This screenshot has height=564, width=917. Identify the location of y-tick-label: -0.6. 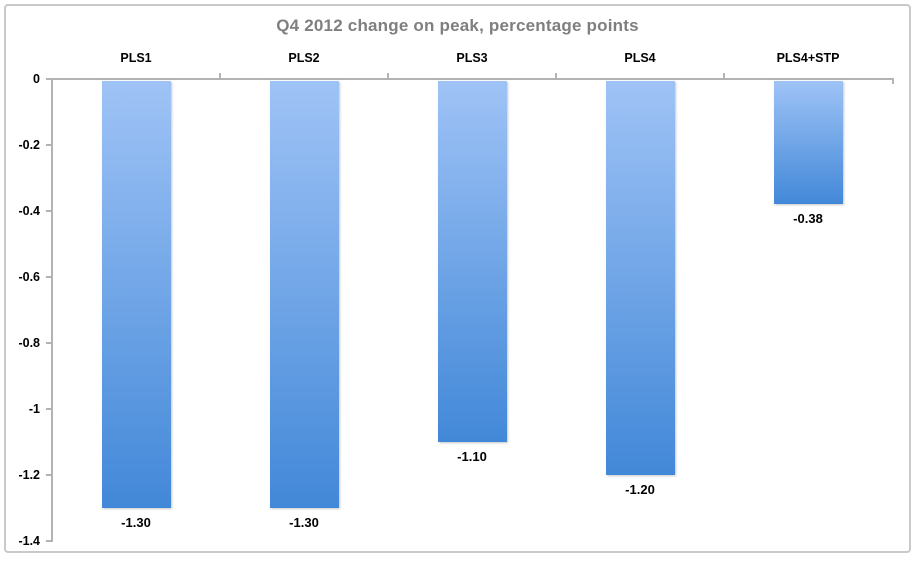
(29, 277).